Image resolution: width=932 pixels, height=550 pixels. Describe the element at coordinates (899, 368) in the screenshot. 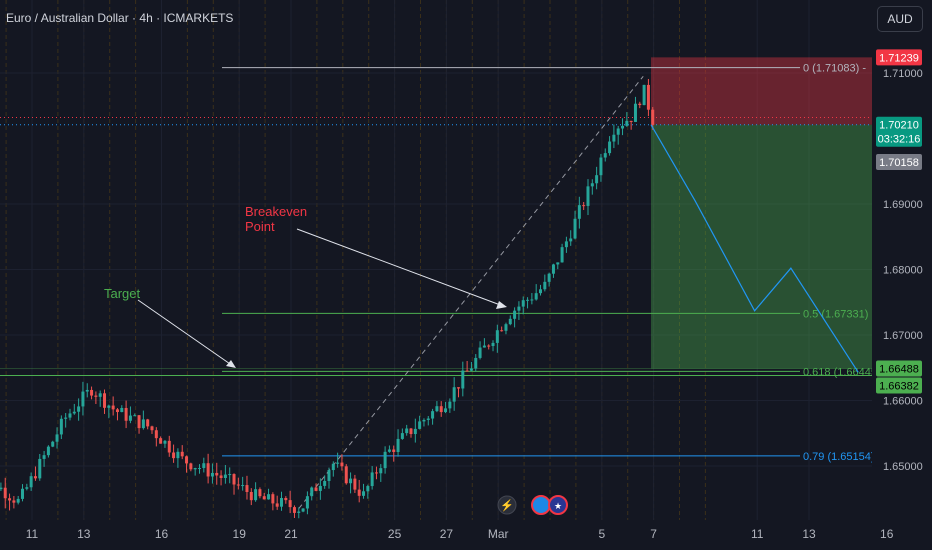

I see `price-label-bg` at that location.